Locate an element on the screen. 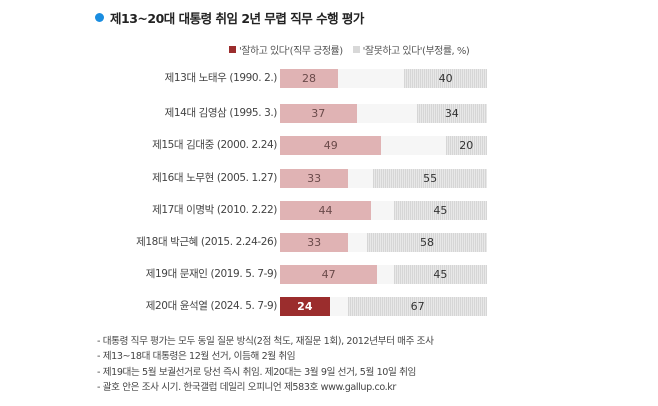 The height and width of the screenshot is (406, 658). negative-bar: 40 is located at coordinates (445, 78).